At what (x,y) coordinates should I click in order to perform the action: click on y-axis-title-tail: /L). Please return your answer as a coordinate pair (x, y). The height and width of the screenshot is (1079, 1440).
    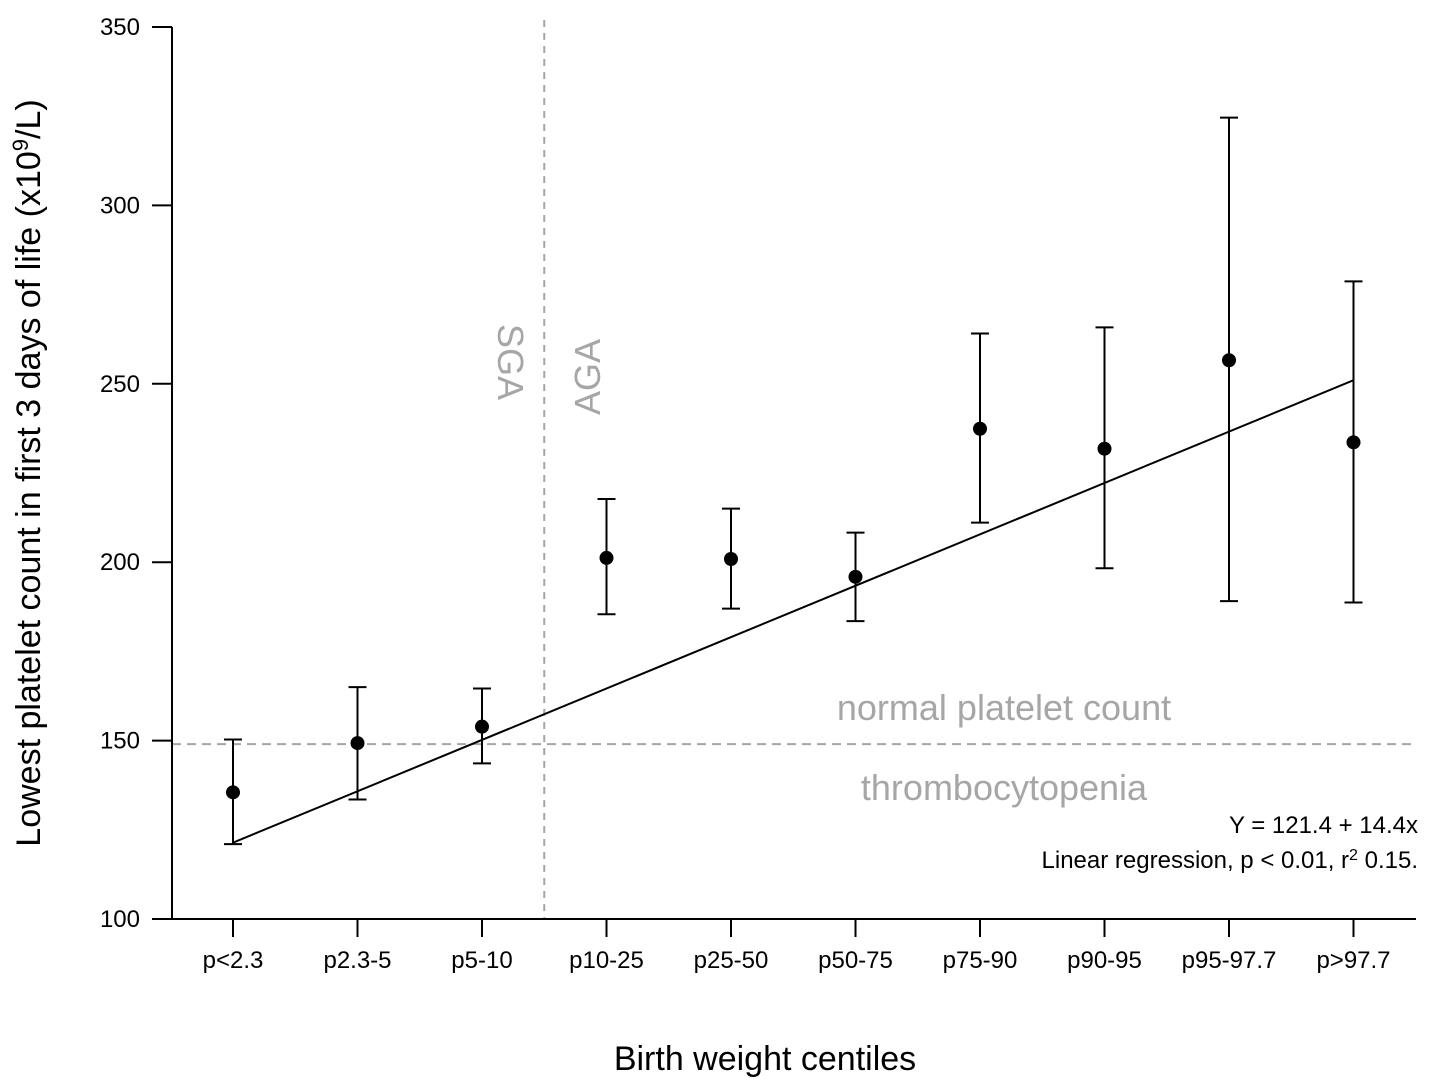
    Looking at the image, I should click on (29, 119).